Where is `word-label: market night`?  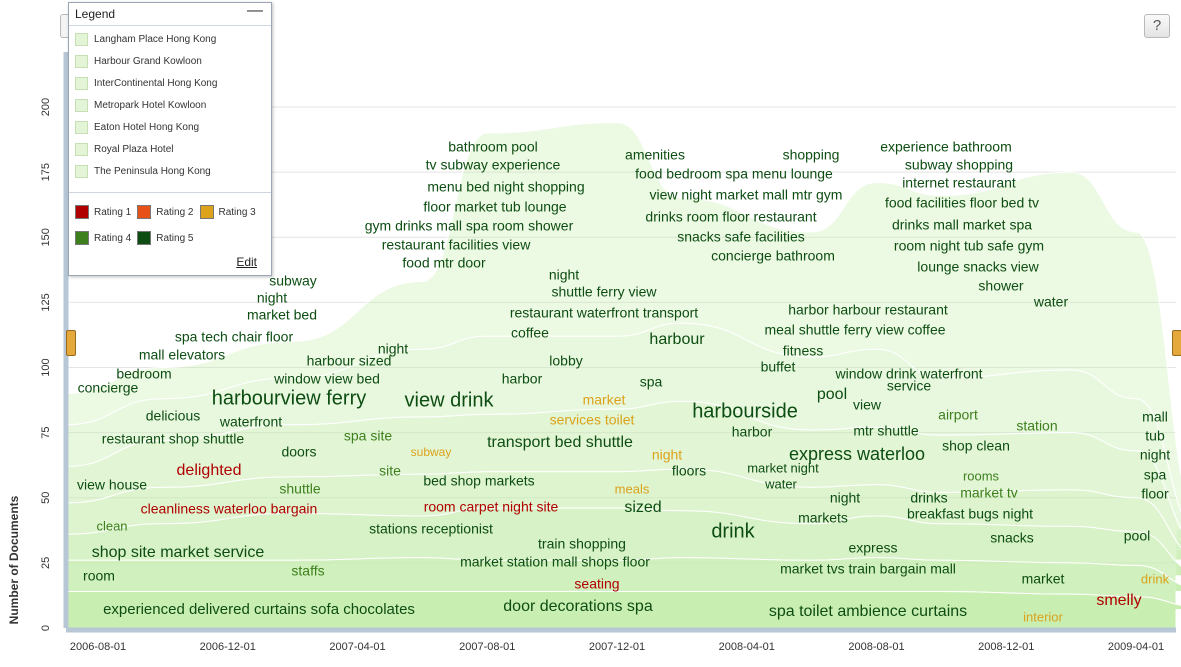 word-label: market night is located at coordinates (783, 467).